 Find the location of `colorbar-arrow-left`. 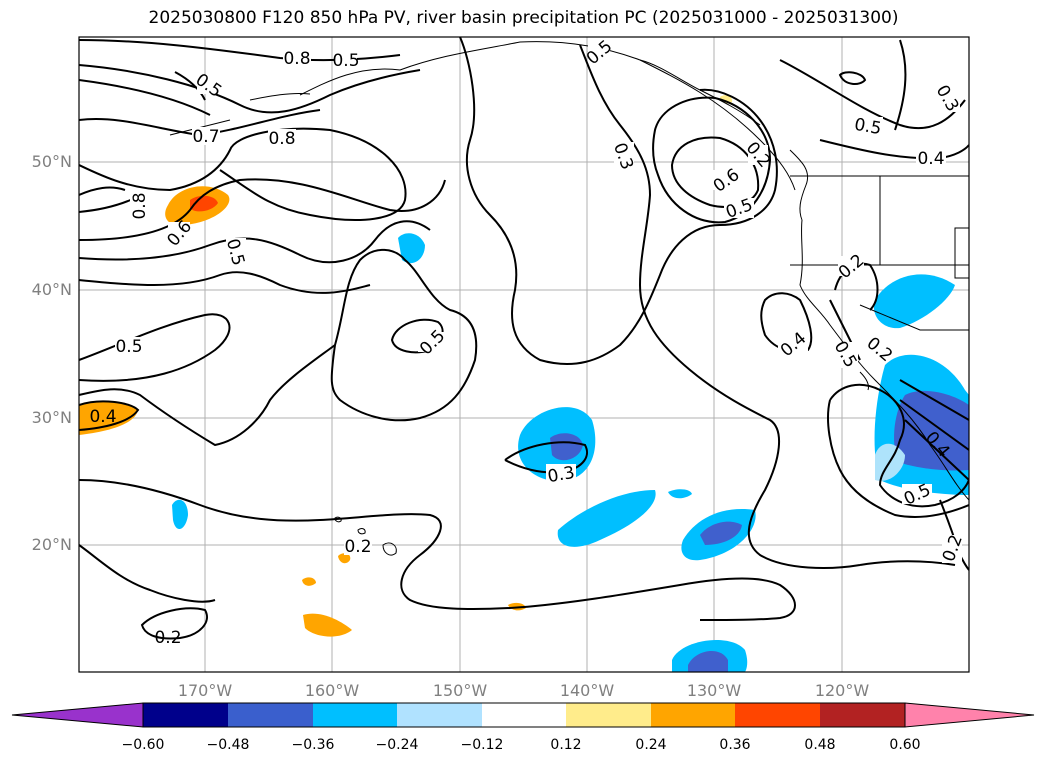

colorbar-arrow-left is located at coordinates (77, 715).